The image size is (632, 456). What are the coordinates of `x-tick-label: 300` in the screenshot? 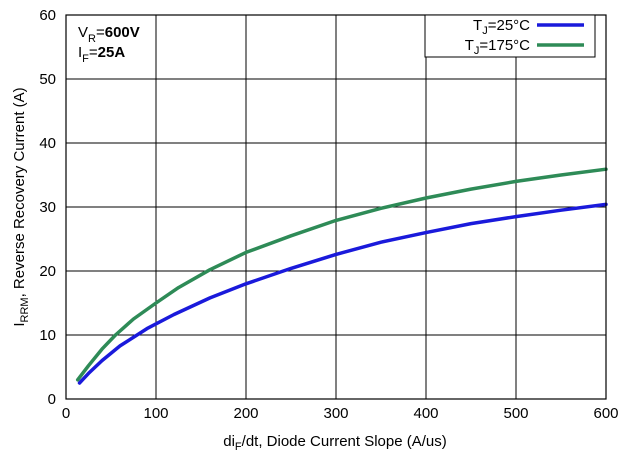 It's located at (335, 413).